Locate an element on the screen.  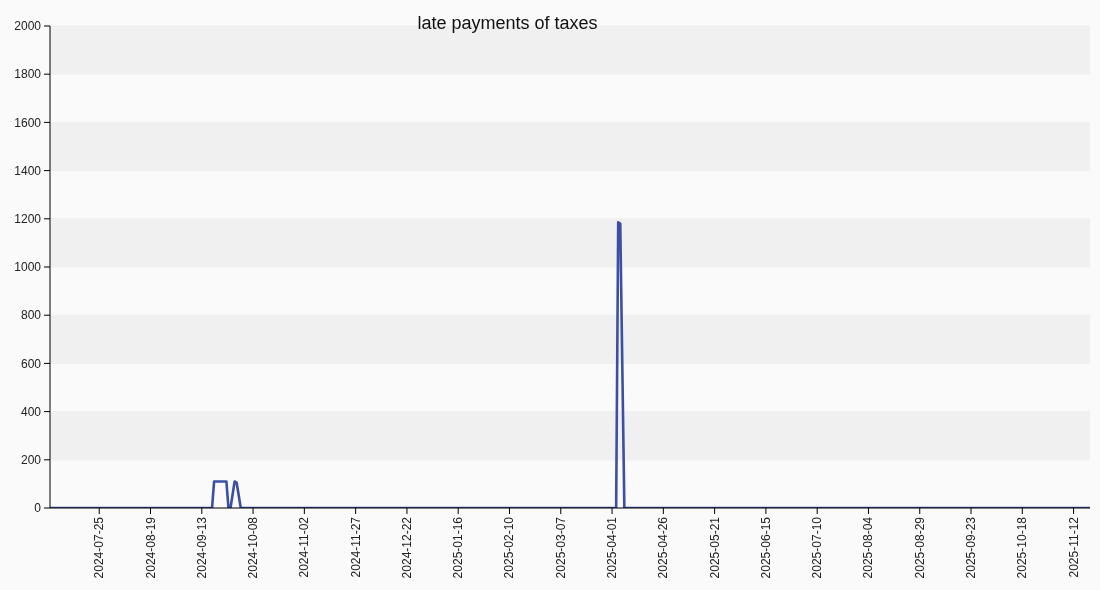
y-tick-label: 400 is located at coordinates (31, 411).